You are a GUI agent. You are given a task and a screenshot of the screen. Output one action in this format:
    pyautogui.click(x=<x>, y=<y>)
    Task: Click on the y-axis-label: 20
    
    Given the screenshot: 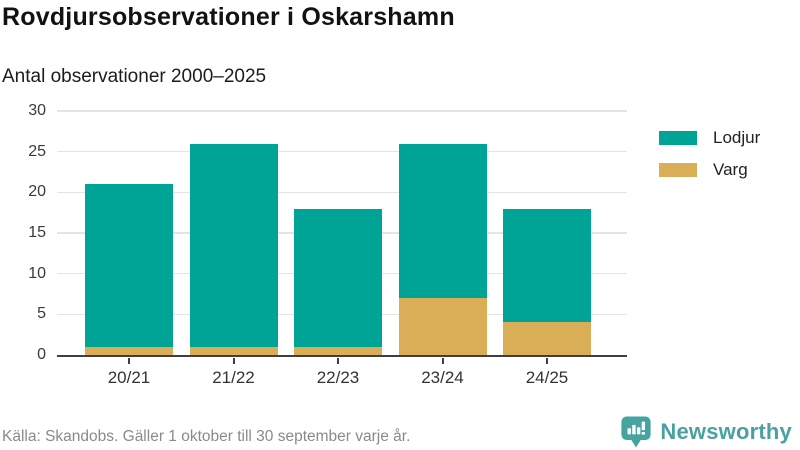 What is the action you would take?
    pyautogui.click(x=37, y=192)
    